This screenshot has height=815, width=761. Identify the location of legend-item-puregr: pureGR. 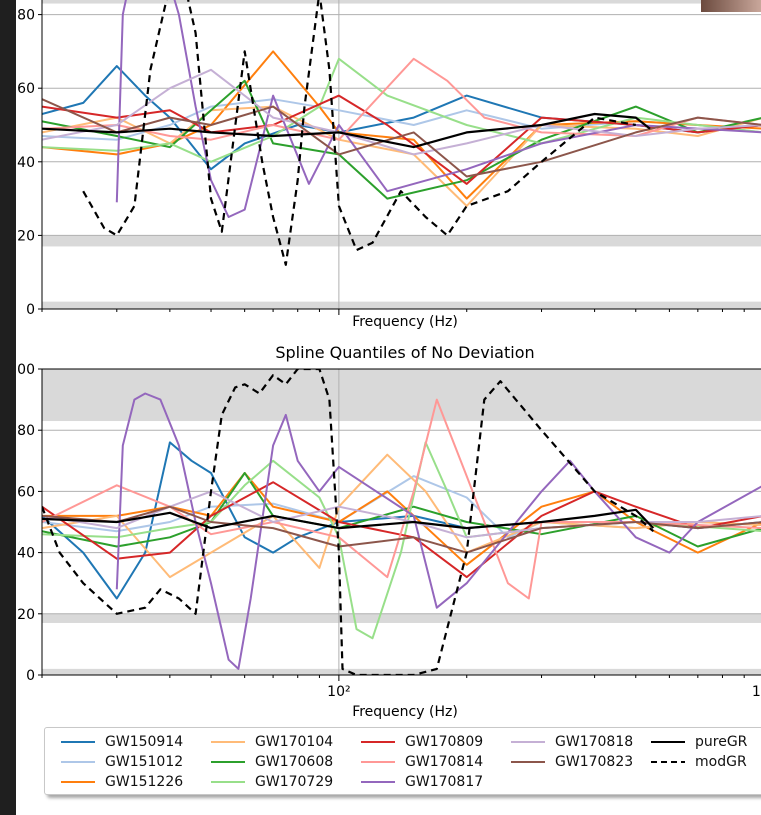
(699, 742).